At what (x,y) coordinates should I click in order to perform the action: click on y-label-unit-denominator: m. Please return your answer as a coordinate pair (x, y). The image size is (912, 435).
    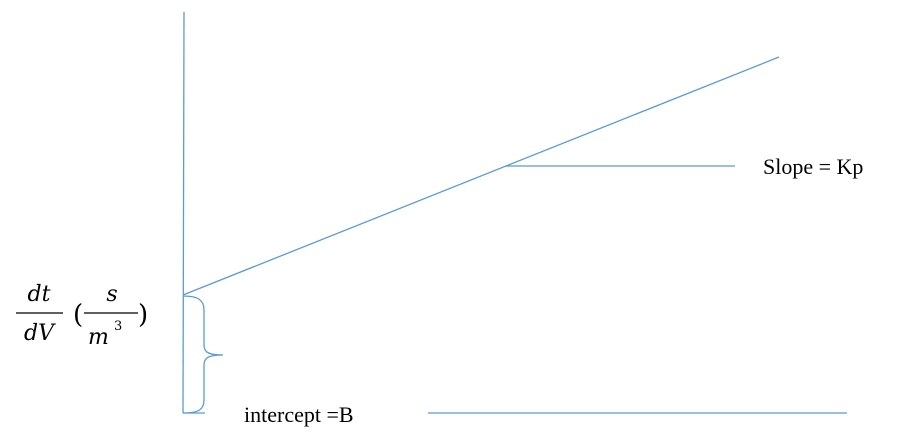
    Looking at the image, I should click on (98, 337).